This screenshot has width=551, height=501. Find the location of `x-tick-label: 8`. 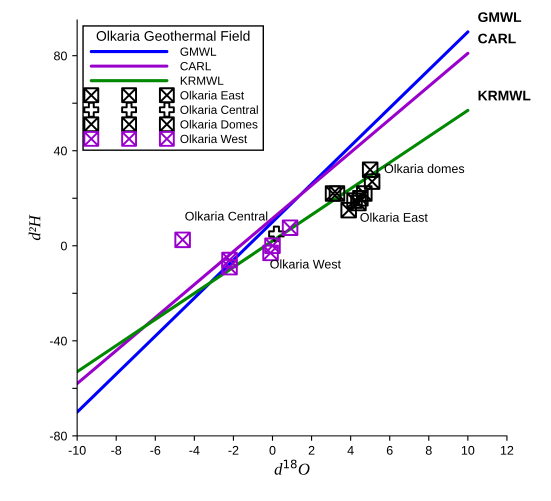

x-tick-label: 8 is located at coordinates (429, 450).